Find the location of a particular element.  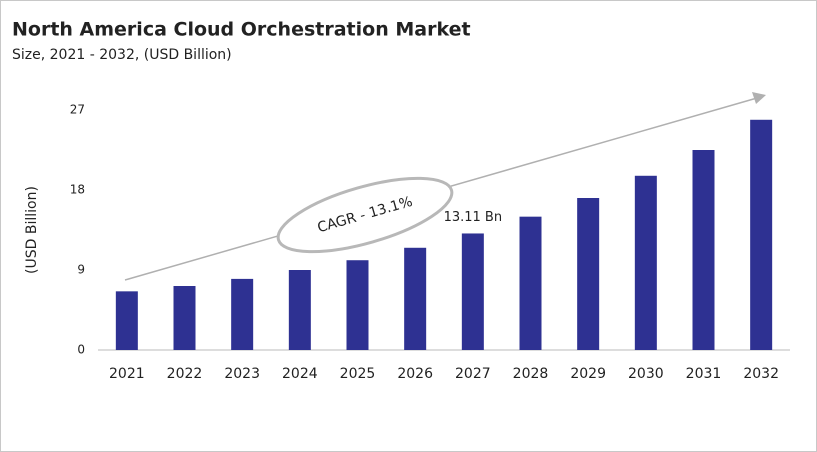

x-tick-label: 2026 is located at coordinates (415, 374).